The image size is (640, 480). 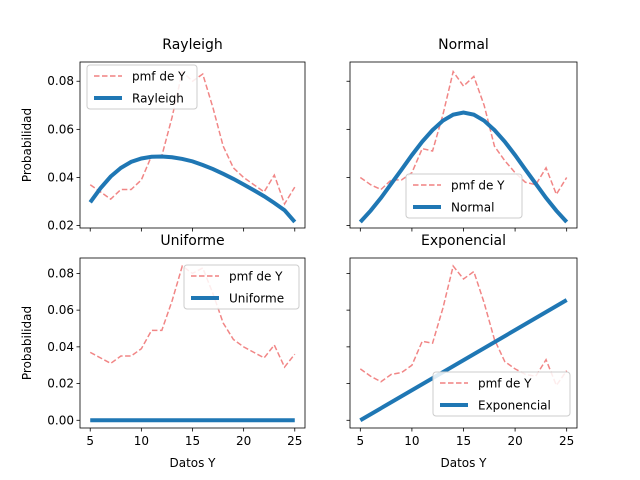 What do you see at coordinates (464, 196) in the screenshot?
I see `legend: pmf de Y Normal` at bounding box center [464, 196].